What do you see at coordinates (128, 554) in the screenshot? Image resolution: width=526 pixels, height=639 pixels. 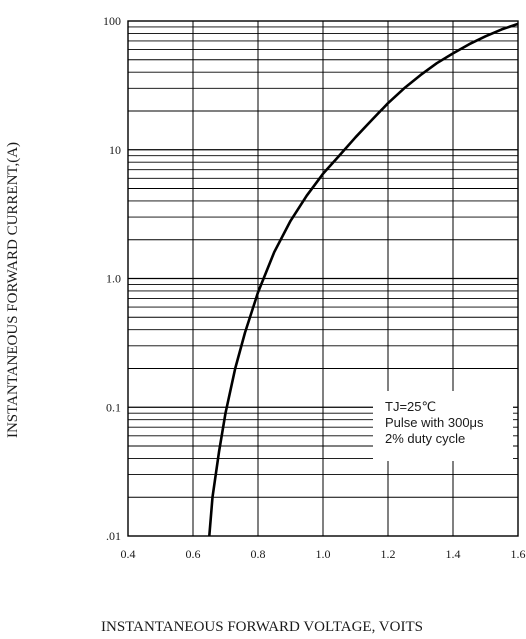 I see `x-tick-label: 0.4` at bounding box center [128, 554].